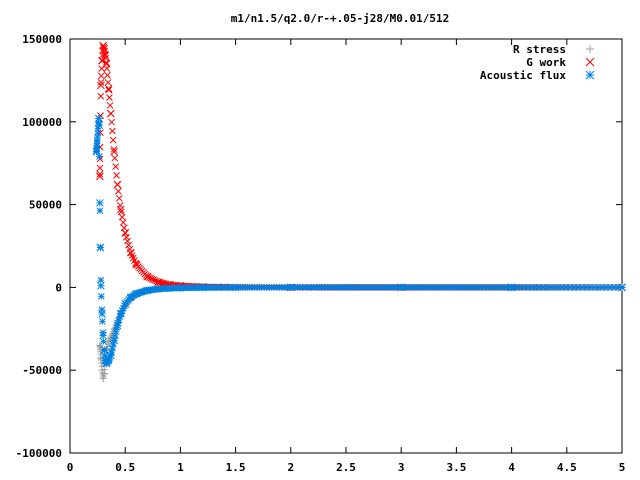 This screenshot has width=640, height=480. I want to click on y-tick-label: 150000, so click(42, 39).